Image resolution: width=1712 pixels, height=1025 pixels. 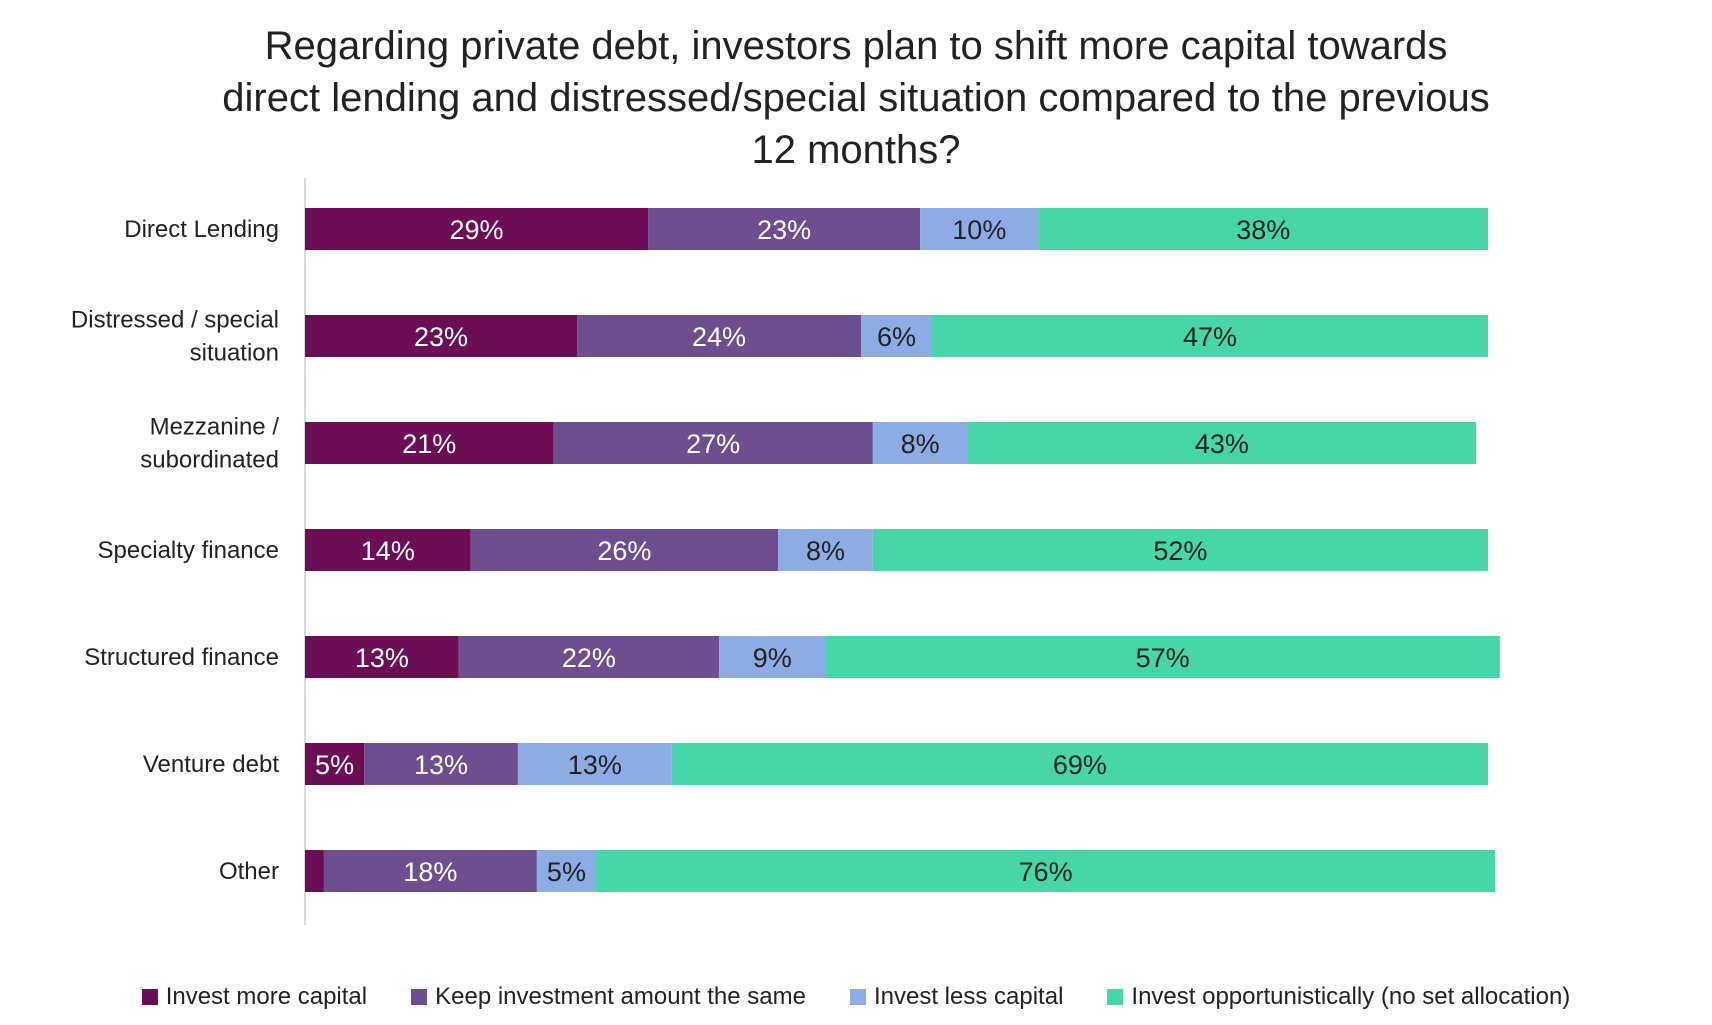 I want to click on data-label-other-series-4: 76%, so click(x=1046, y=872).